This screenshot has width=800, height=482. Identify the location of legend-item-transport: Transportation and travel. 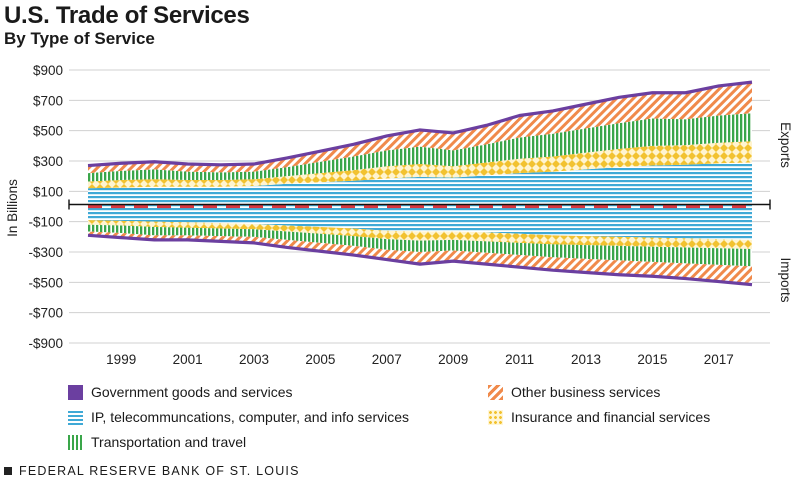
(157, 442).